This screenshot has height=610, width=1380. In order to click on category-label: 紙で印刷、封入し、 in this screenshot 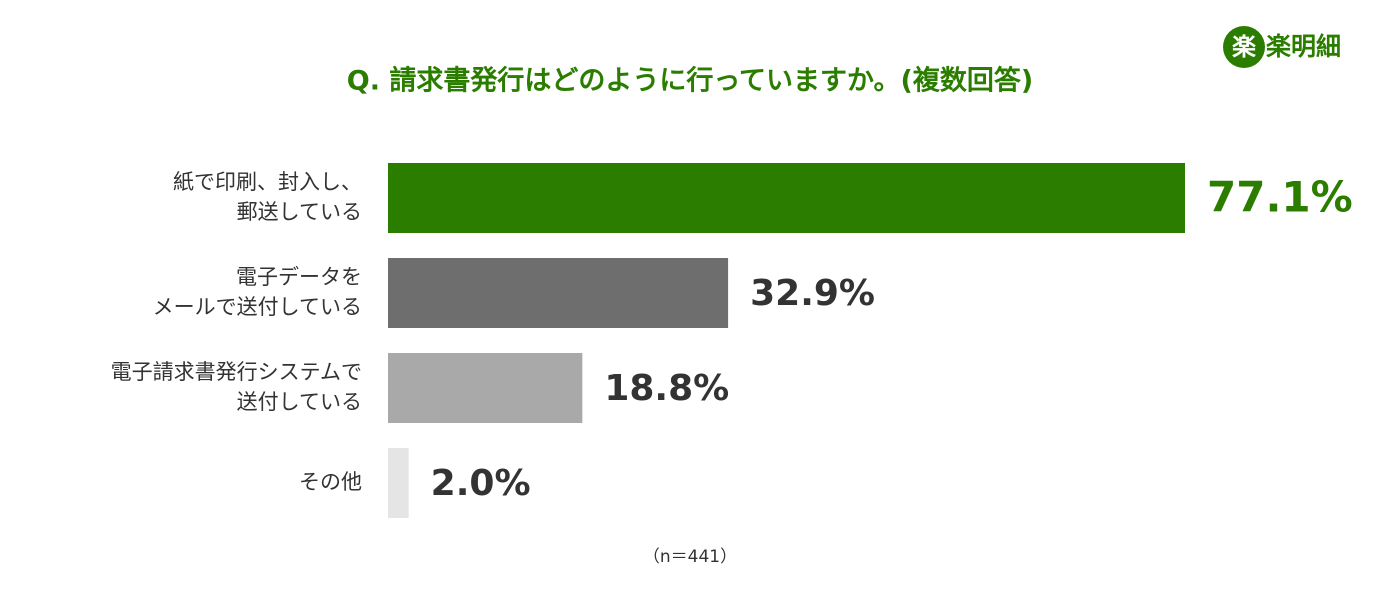, I will do `click(267, 182)`.